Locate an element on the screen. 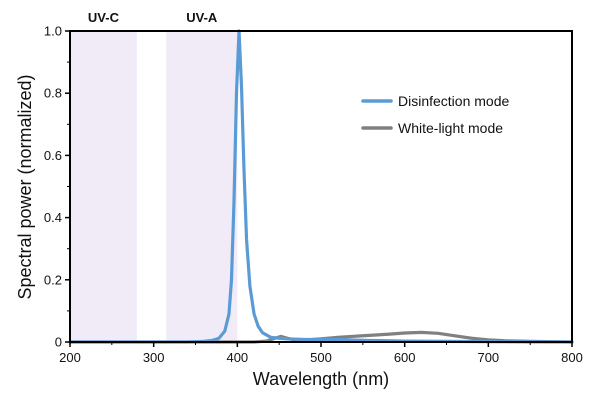 Image resolution: width=600 pixels, height=393 pixels. band-labels: UV-C UV-A is located at coordinates (153, 17).